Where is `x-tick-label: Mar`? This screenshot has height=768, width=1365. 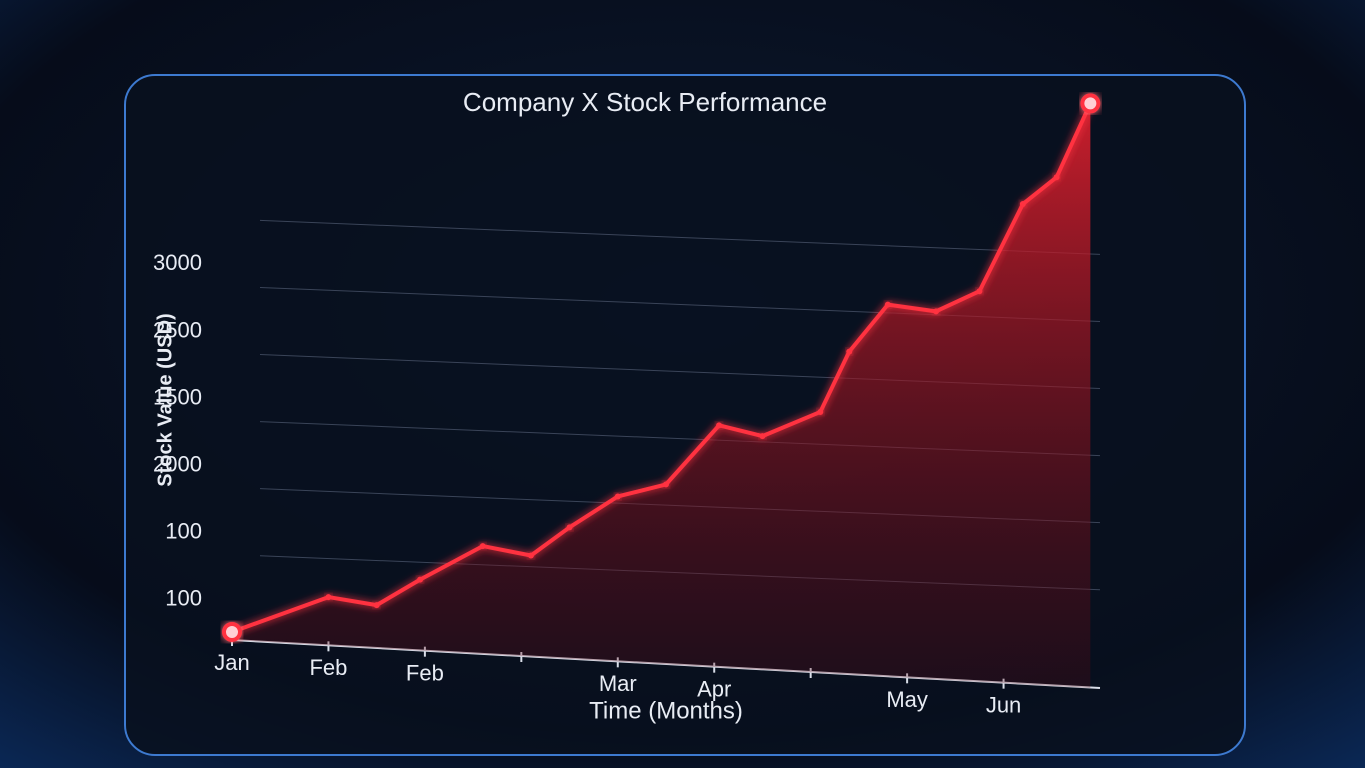
x-tick-label: Mar is located at coordinates (618, 683).